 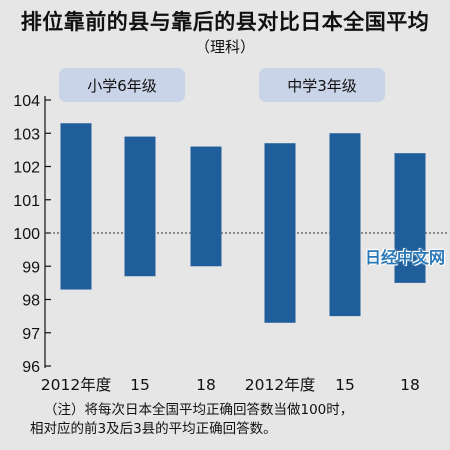 I want to click on chart-title: 排位靠前的县与靠后的县对比日本全国平均, so click(x=225, y=22).